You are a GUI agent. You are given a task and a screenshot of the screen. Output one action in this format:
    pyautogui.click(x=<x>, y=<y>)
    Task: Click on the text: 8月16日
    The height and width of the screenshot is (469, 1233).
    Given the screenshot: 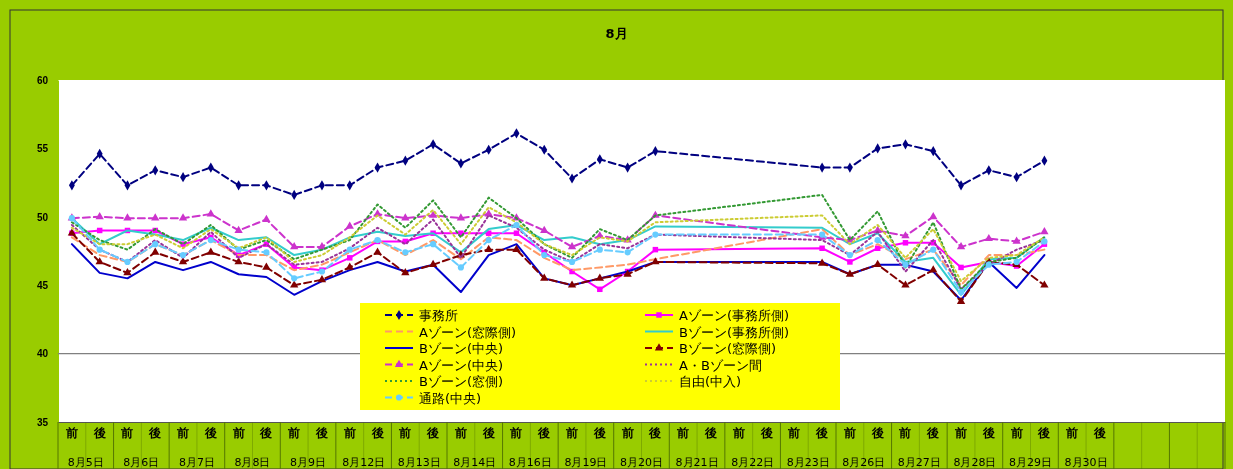 What is the action you would take?
    pyautogui.click(x=530, y=462)
    